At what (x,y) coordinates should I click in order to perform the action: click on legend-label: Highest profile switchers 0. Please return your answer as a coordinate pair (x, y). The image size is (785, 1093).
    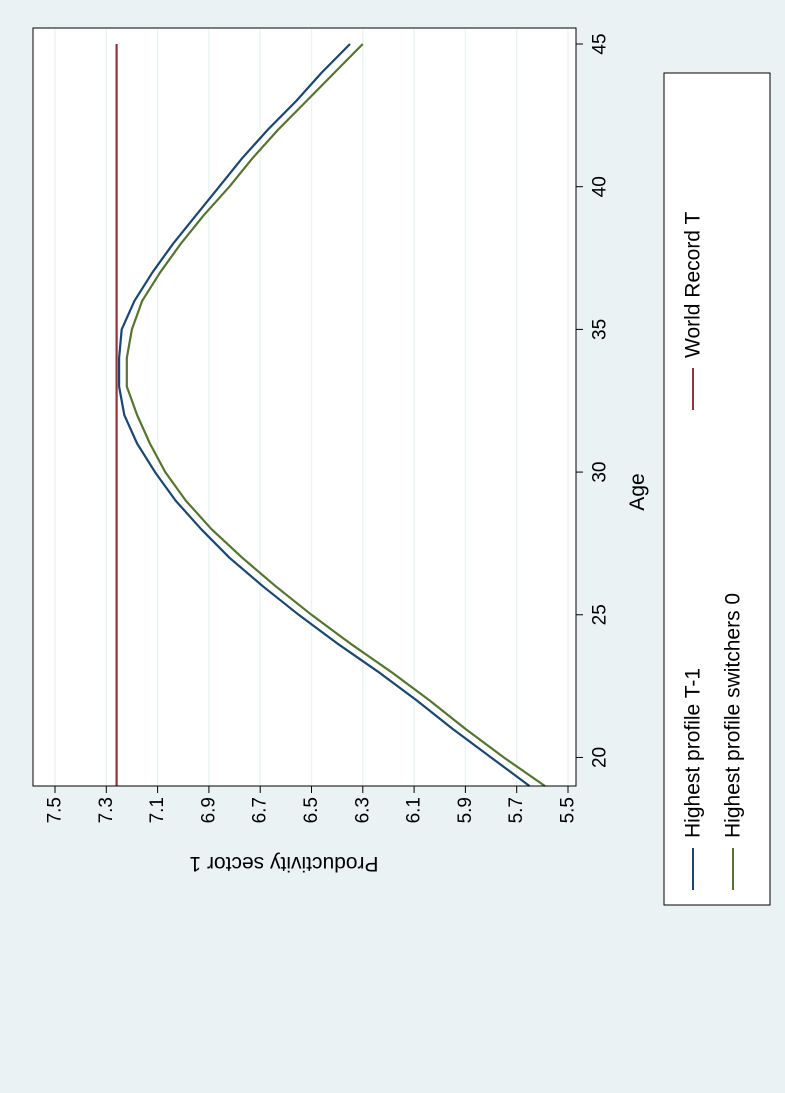
    Looking at the image, I should click on (733, 715).